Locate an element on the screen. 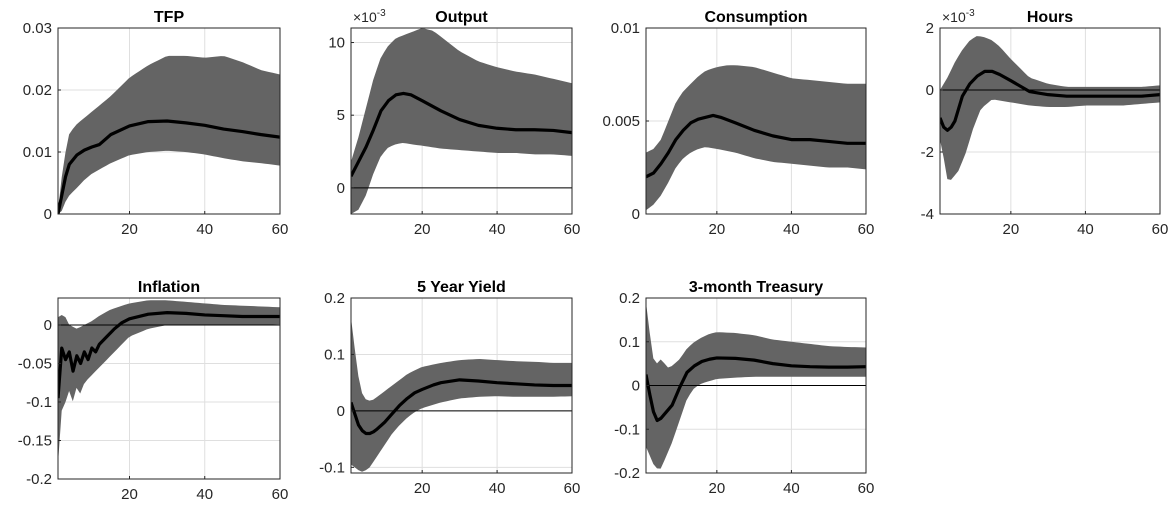  y-tick-label: -4 is located at coordinates (927, 214).